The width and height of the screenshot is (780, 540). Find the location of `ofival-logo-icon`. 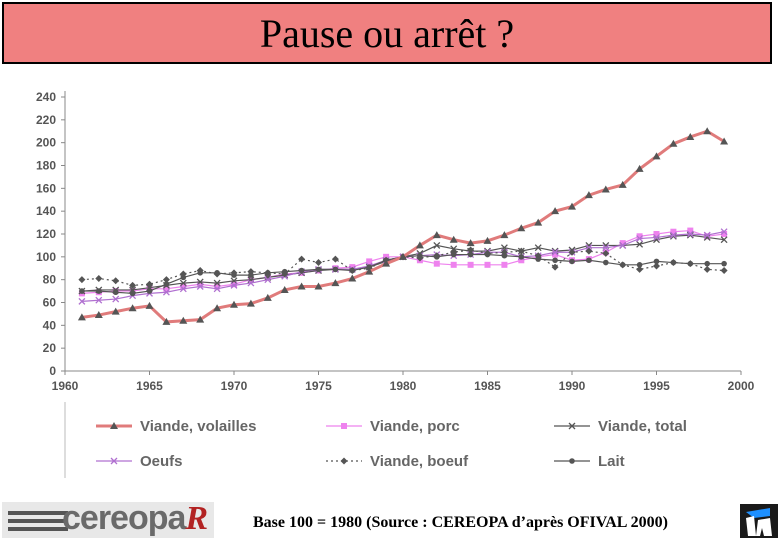

ofival-logo-icon is located at coordinates (759, 521).